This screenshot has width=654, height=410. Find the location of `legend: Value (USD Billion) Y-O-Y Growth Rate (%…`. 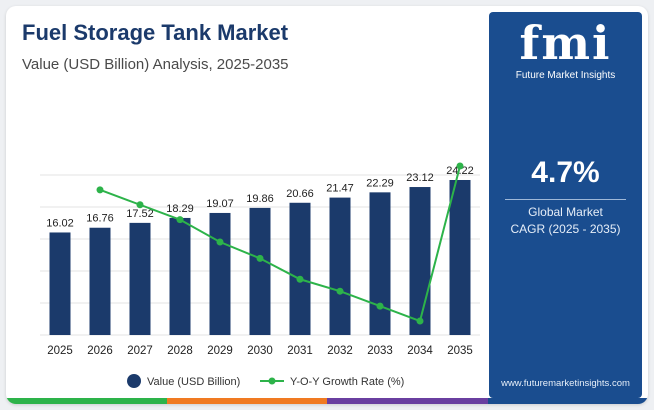

legend: Value (USD Billion) Y-O-Y Growth Rate (%… is located at coordinates (265, 381).